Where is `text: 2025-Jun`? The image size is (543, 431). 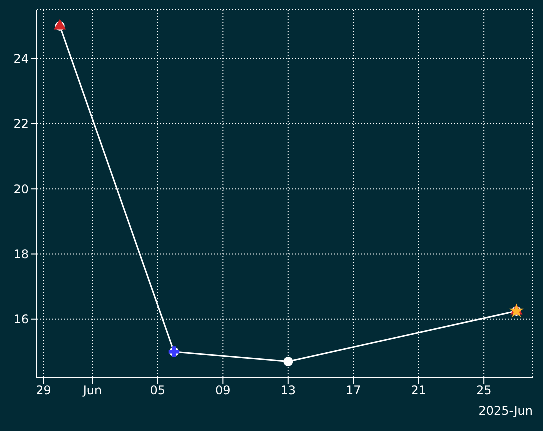 text: 2025-Jun is located at coordinates (505, 411).